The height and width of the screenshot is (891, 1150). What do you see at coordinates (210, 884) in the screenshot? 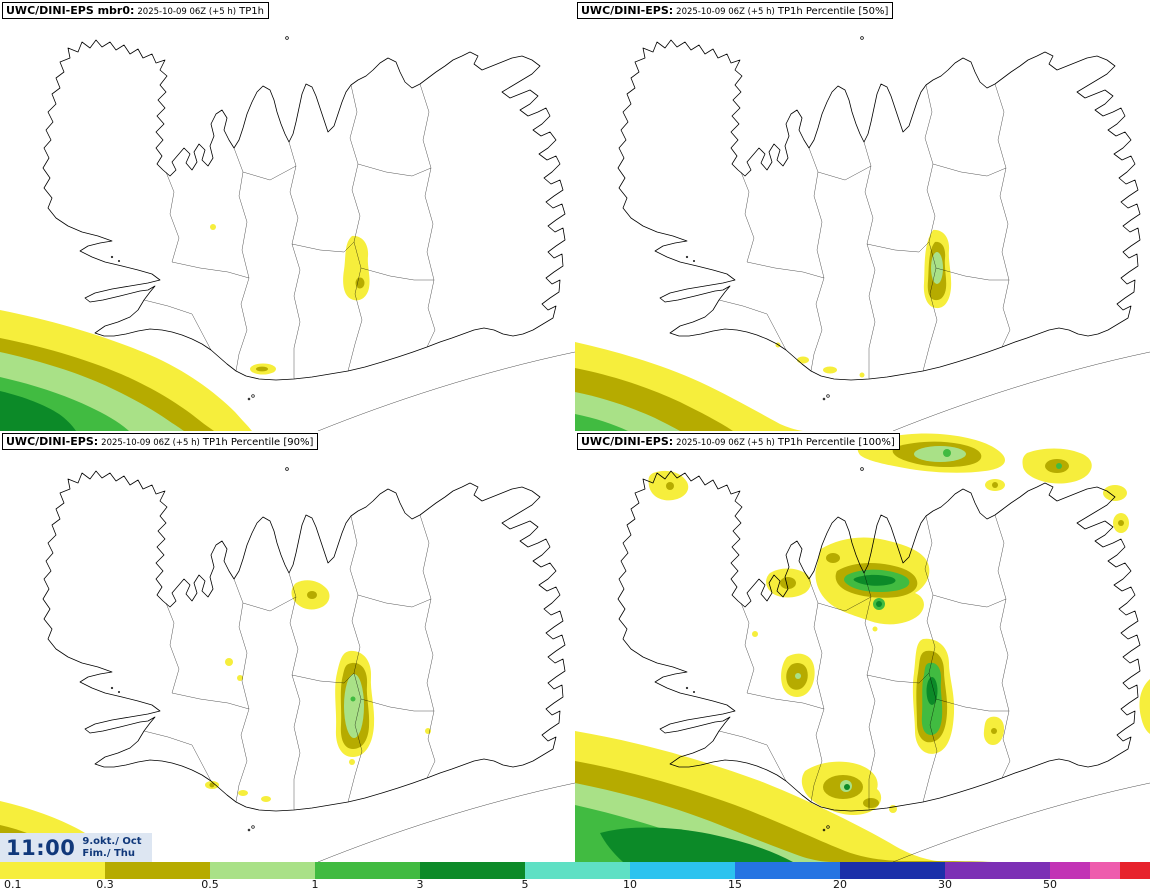
I see `colorbar-tick: 0.5` at bounding box center [210, 884].